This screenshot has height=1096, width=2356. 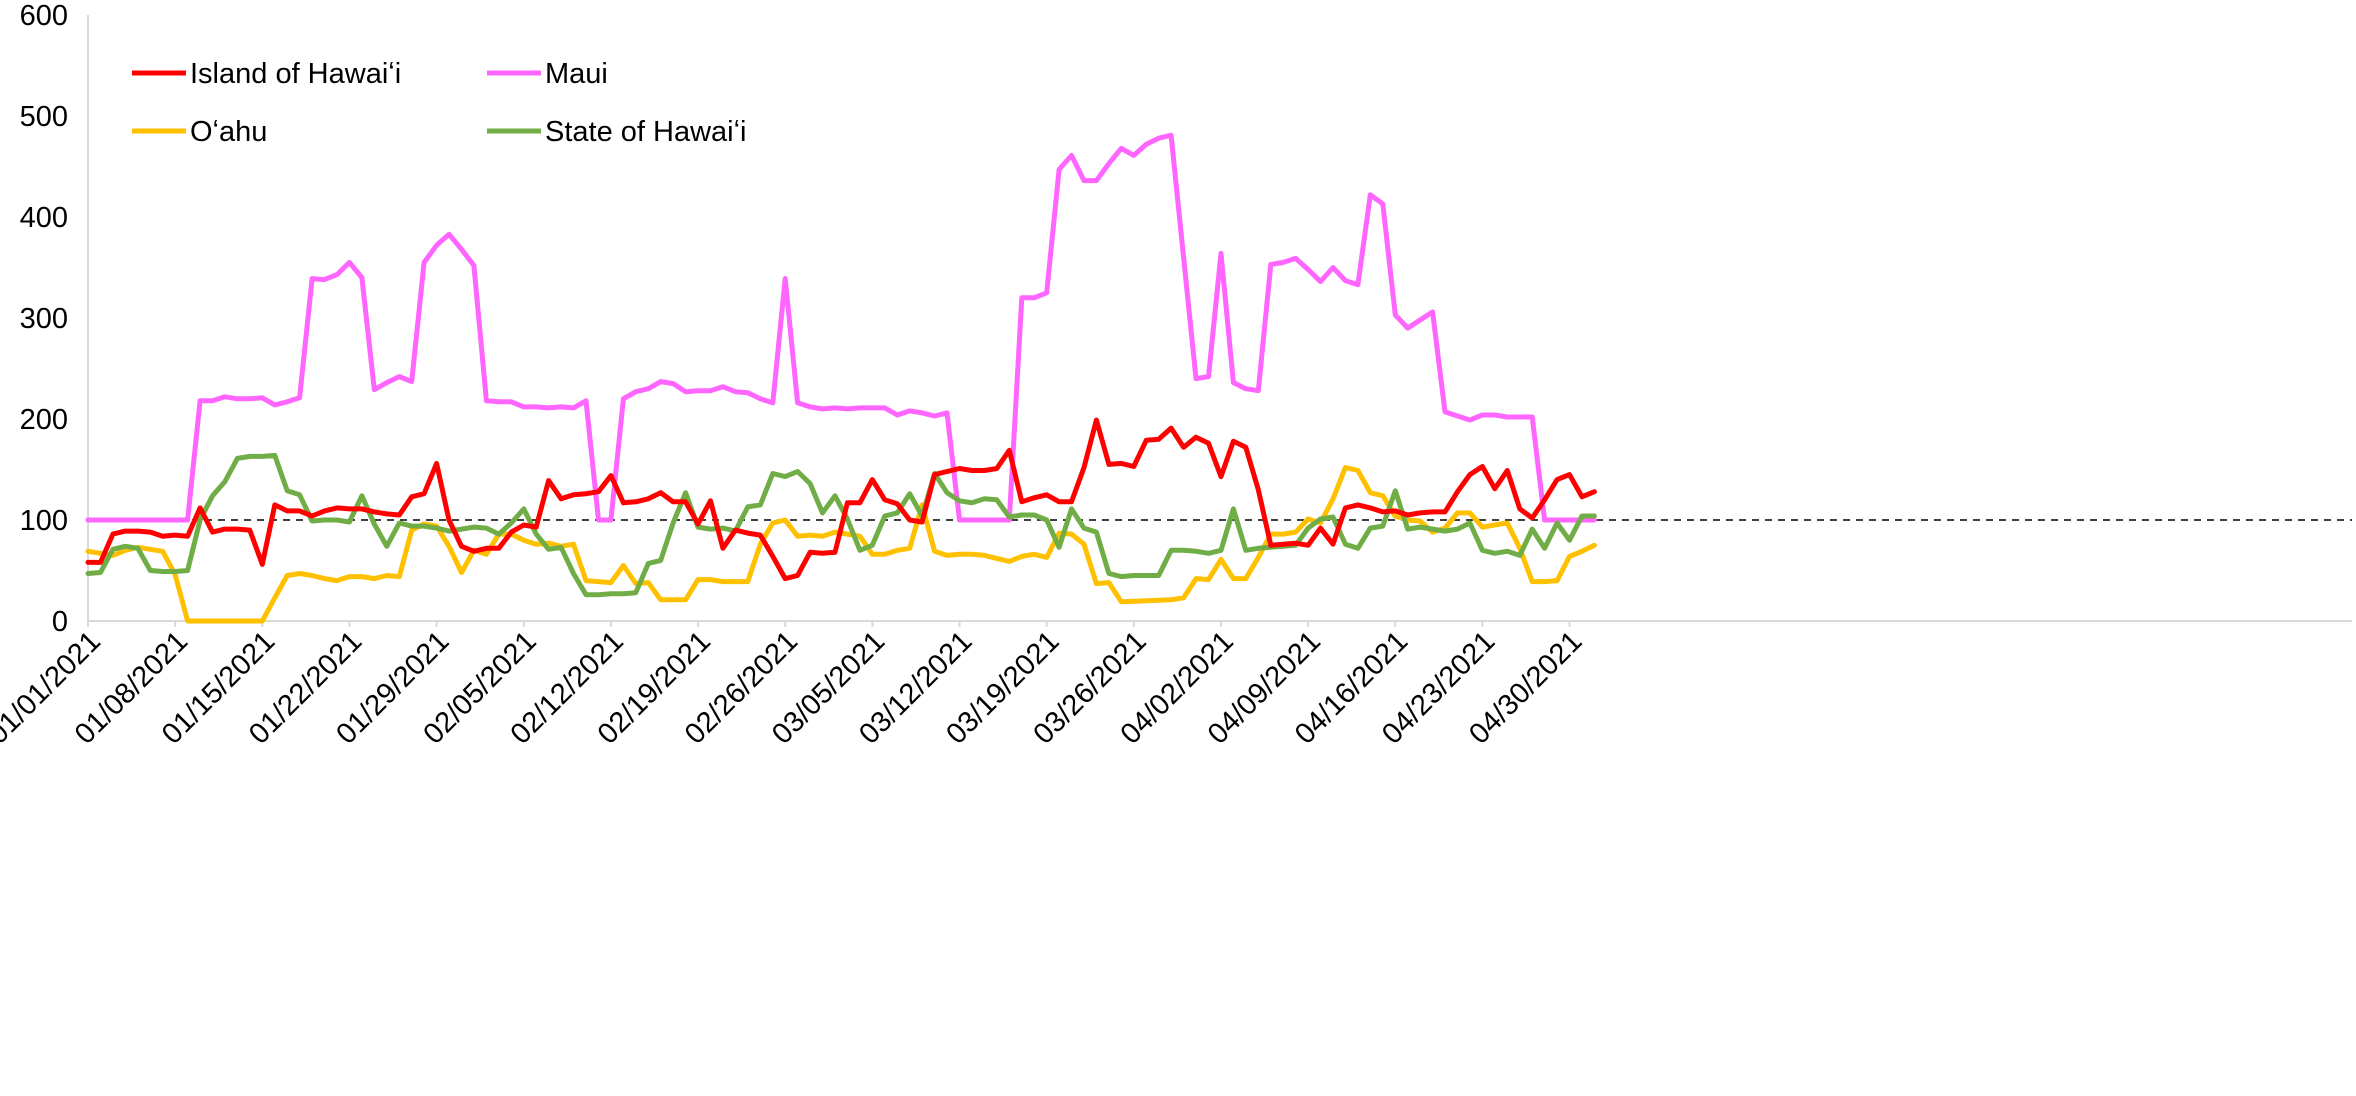 What do you see at coordinates (60, 622) in the screenshot?
I see `y-tick-label: 0` at bounding box center [60, 622].